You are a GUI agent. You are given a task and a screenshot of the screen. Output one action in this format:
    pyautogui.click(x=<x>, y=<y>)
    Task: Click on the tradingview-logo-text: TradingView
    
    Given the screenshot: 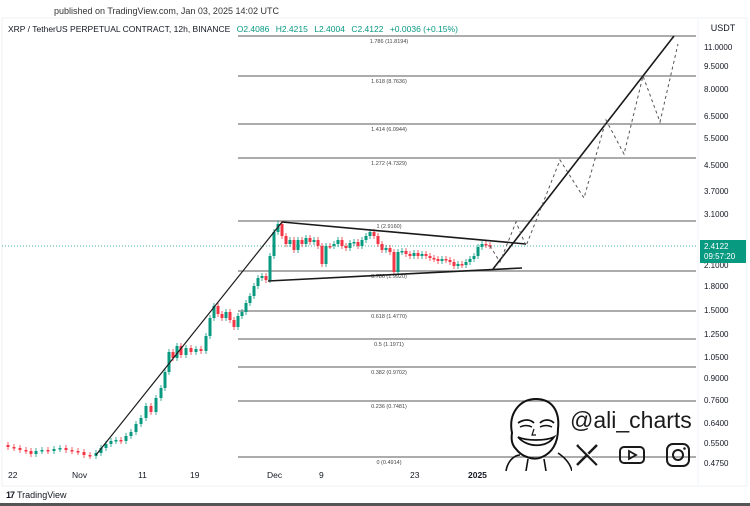 What is the action you would take?
    pyautogui.click(x=42, y=495)
    